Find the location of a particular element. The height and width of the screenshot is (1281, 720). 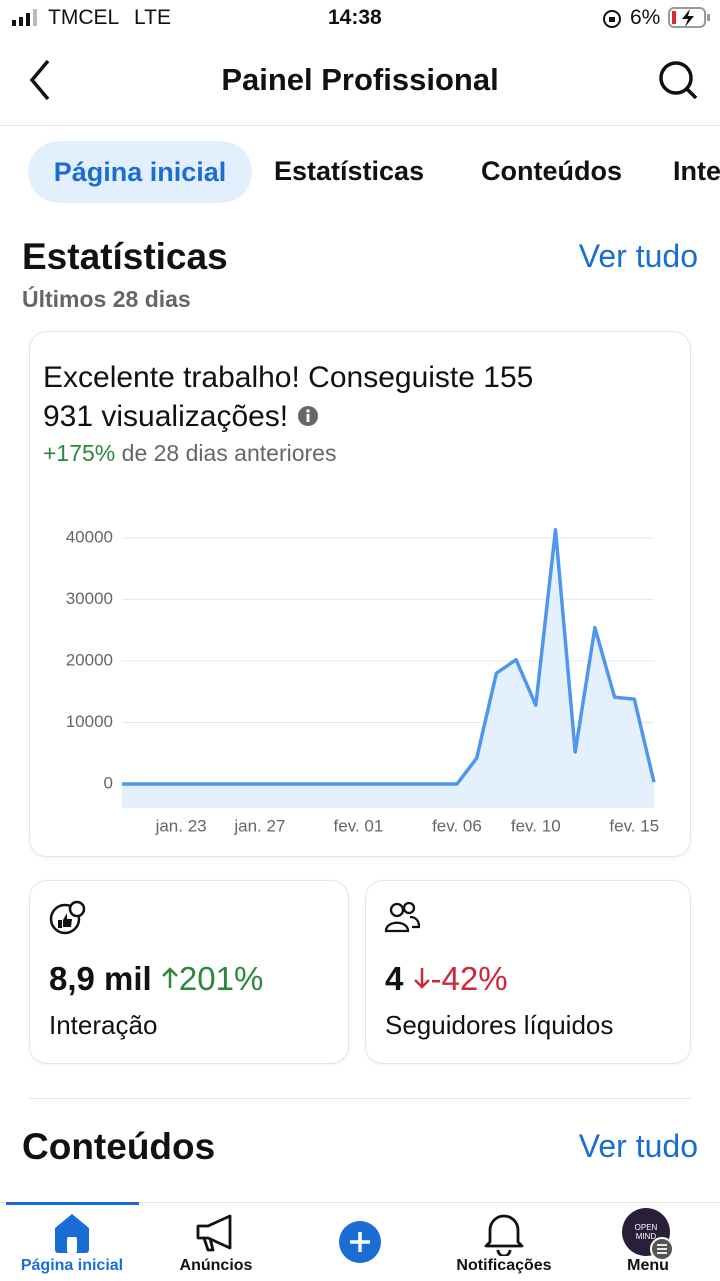

clock: 14:38 is located at coordinates (355, 17).